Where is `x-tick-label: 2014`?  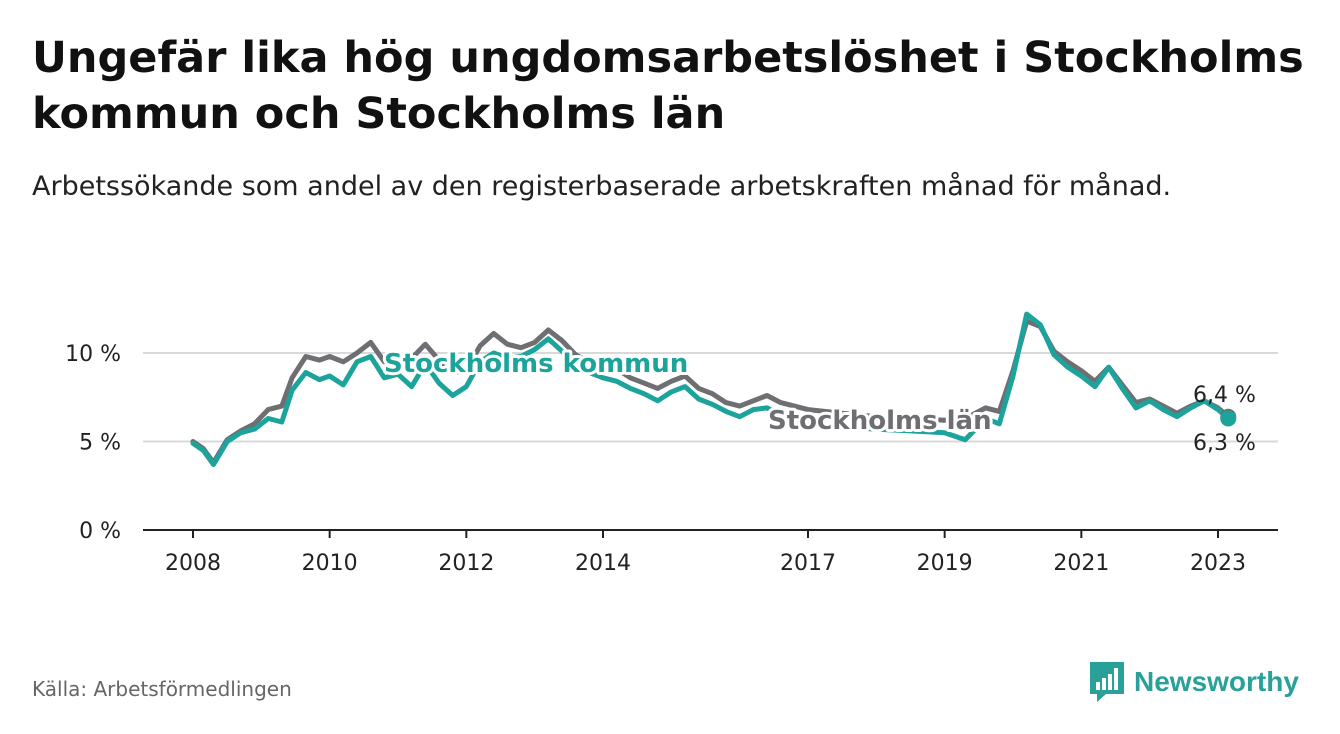 x-tick-label: 2014 is located at coordinates (603, 563).